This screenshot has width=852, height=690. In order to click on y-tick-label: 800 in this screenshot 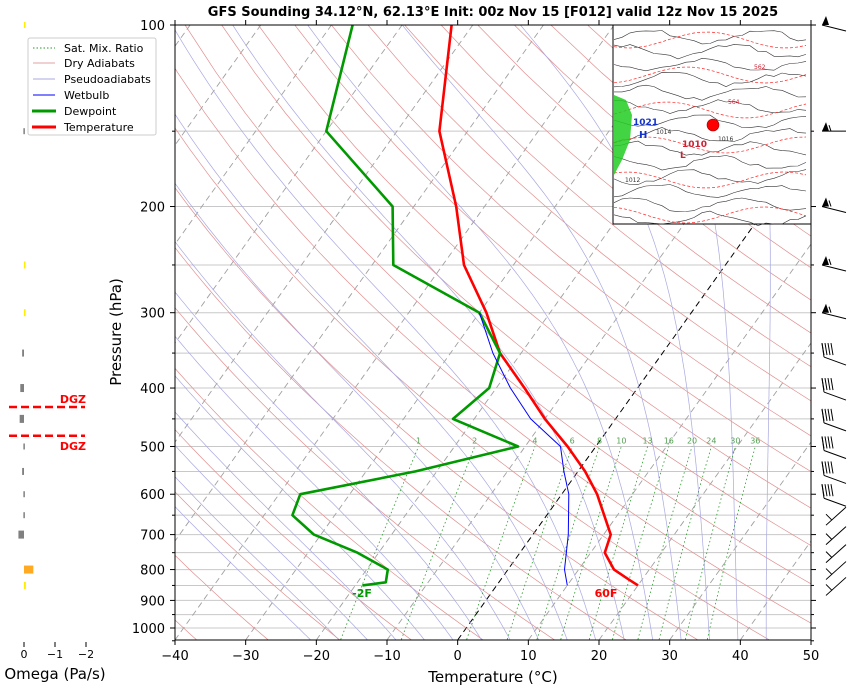, I will do `click(152, 571)`.